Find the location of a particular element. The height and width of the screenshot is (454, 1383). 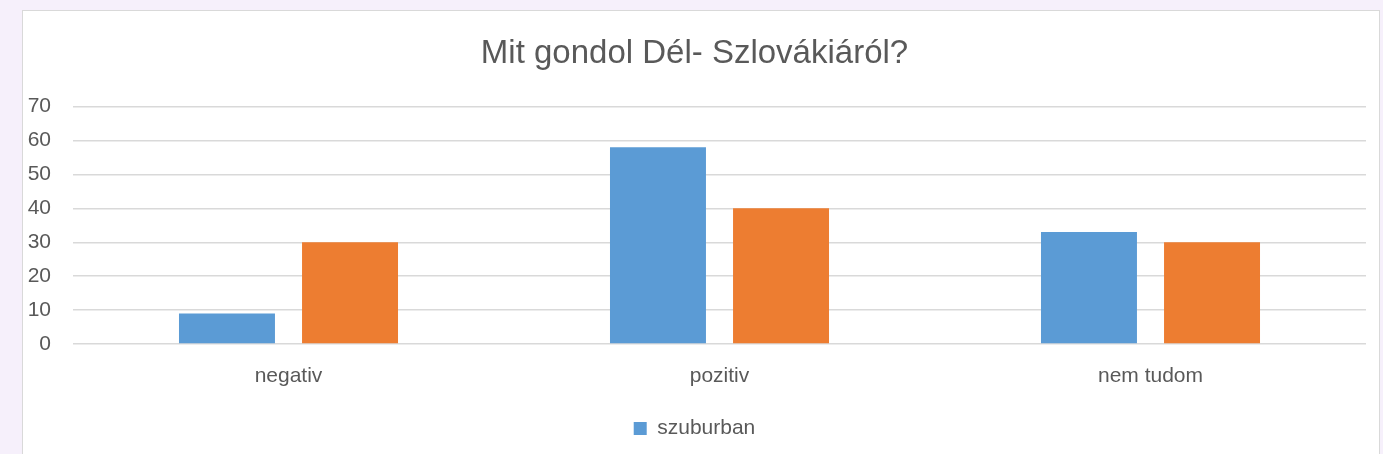

chart-title: Mit gondol Dél- Szlovákiáról? is located at coordinates (694, 51).